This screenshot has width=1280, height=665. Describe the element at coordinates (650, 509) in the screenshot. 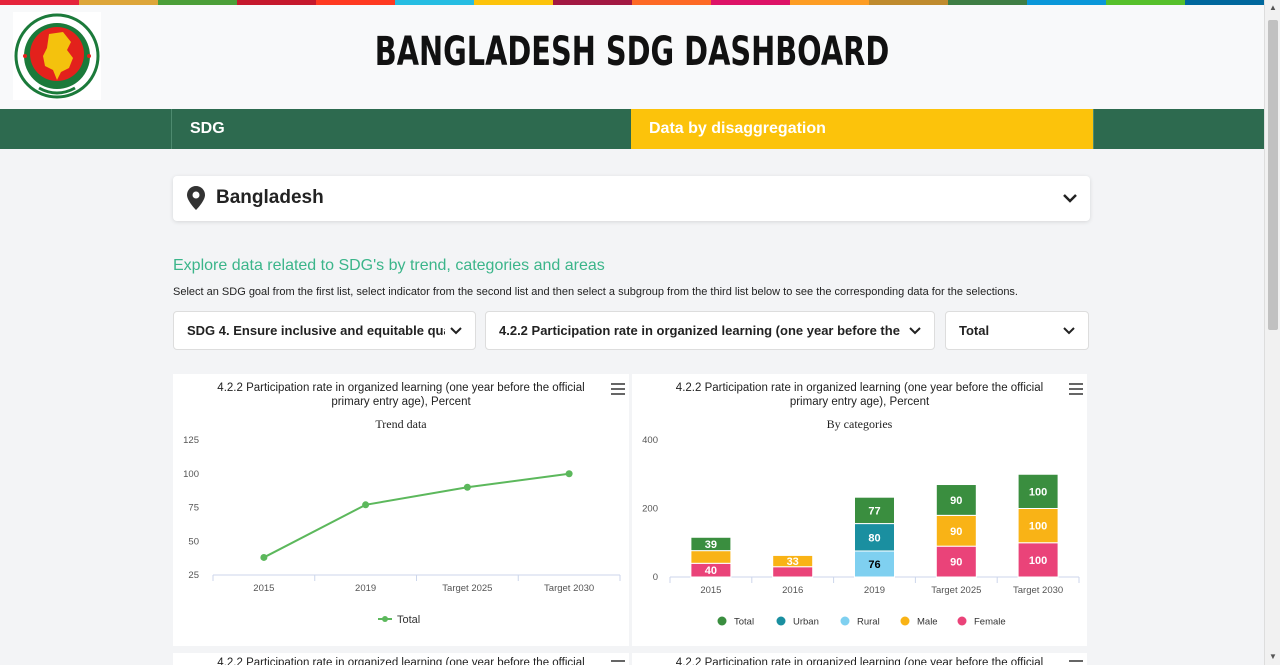

I see `y-tick-label: 200` at that location.